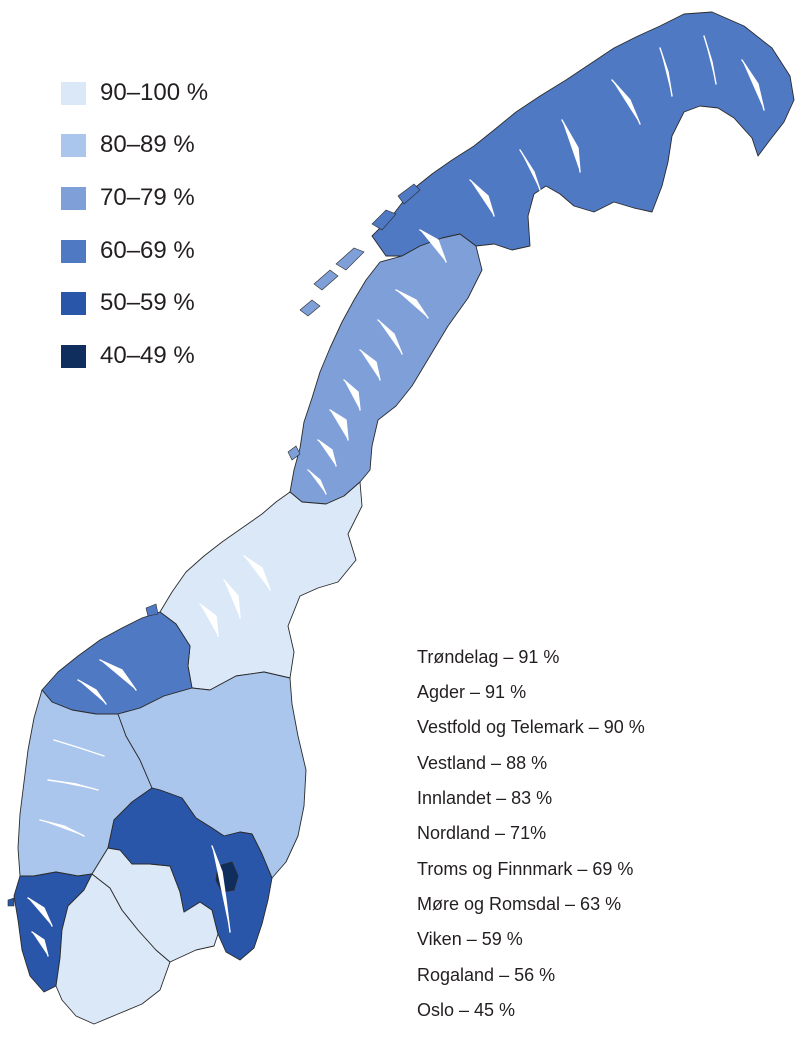  I want to click on legend-label: 40–49 %, so click(147, 355).